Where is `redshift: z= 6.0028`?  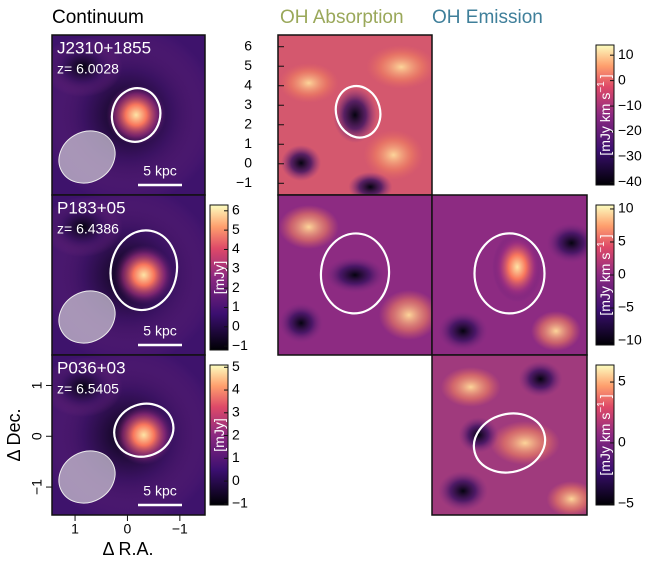
redshift: z= 6.0028 is located at coordinates (88, 69).